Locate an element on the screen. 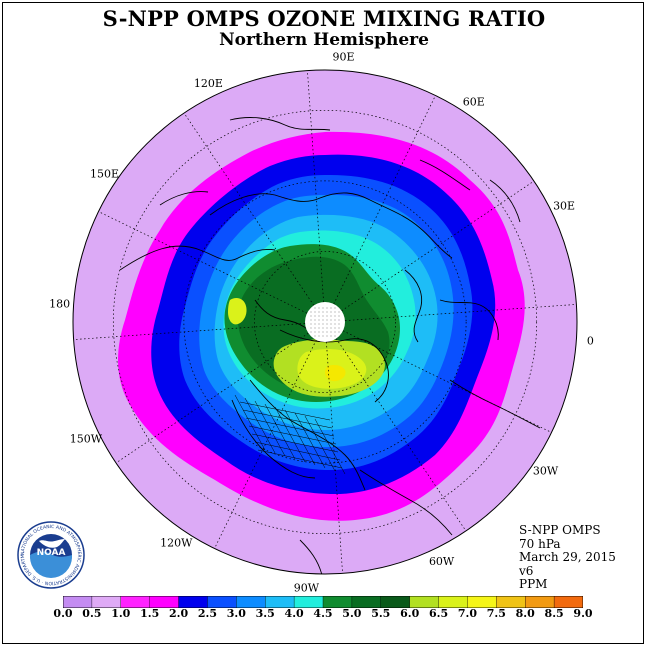 This screenshot has width=648, height=648. colorbar is located at coordinates (323, 602).